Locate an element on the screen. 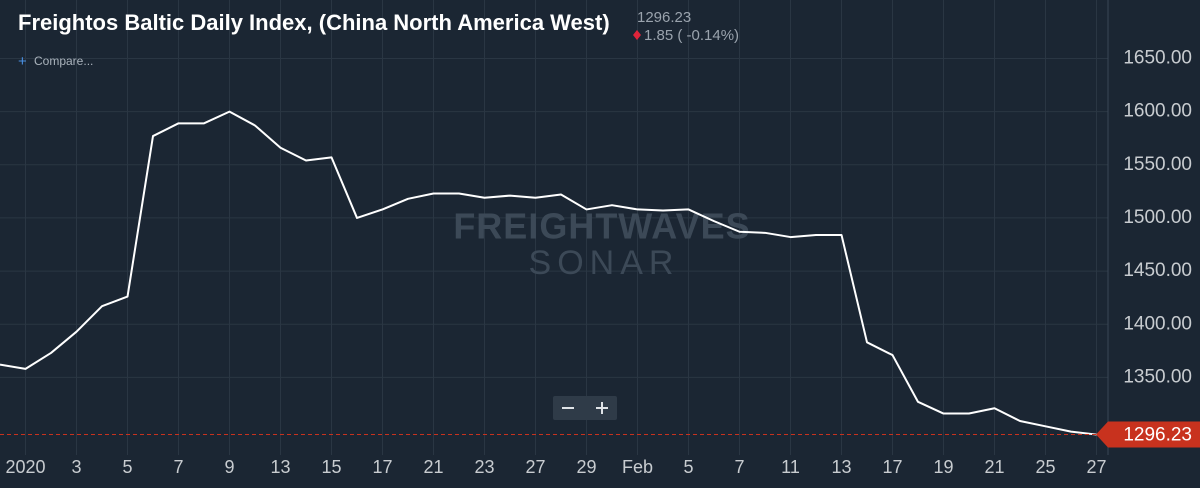 This screenshot has width=1200, height=488. x-tick-label: 29 is located at coordinates (586, 467).